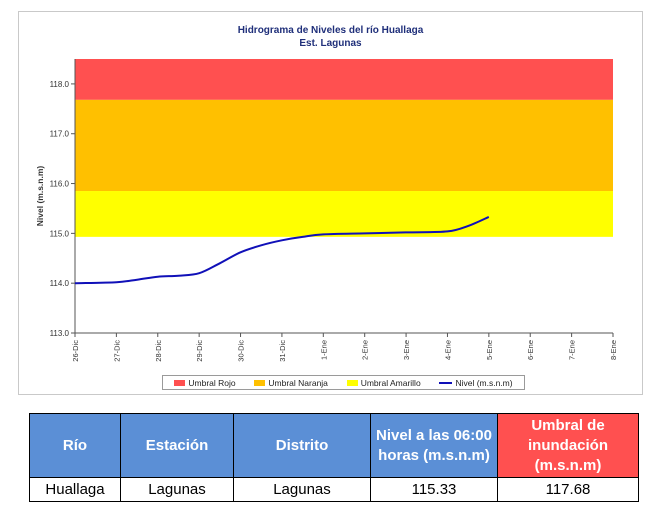 The height and width of the screenshot is (520, 668). What do you see at coordinates (60, 333) in the screenshot?
I see `y-tick-label: 113.0` at bounding box center [60, 333].